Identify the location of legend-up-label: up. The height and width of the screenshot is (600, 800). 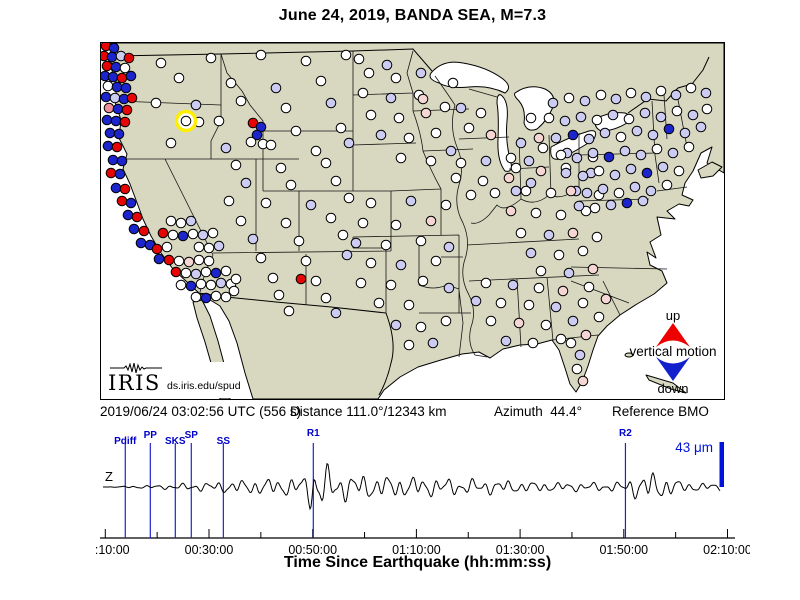
(673, 315).